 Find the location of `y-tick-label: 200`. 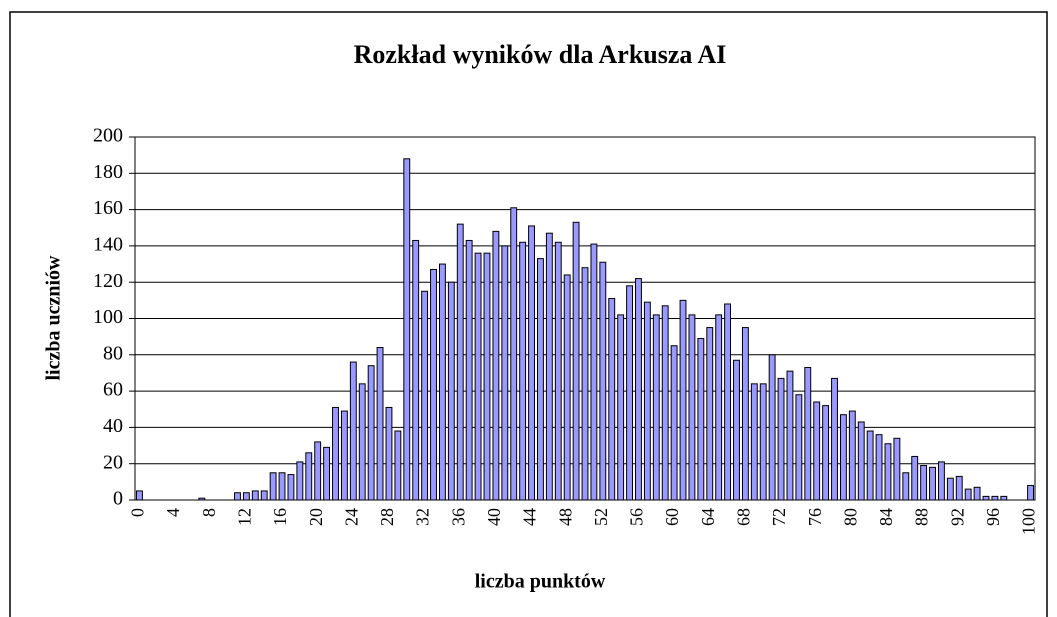

y-tick-label: 200 is located at coordinates (108, 136).